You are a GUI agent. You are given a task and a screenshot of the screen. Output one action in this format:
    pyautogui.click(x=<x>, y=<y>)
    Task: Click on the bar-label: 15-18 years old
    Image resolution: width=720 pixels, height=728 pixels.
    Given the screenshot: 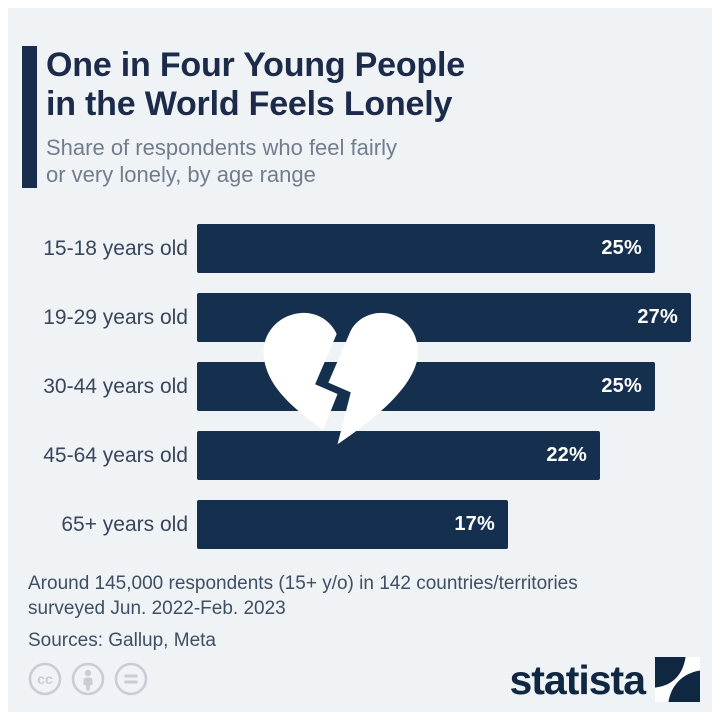 What is the action you would take?
    pyautogui.click(x=115, y=248)
    